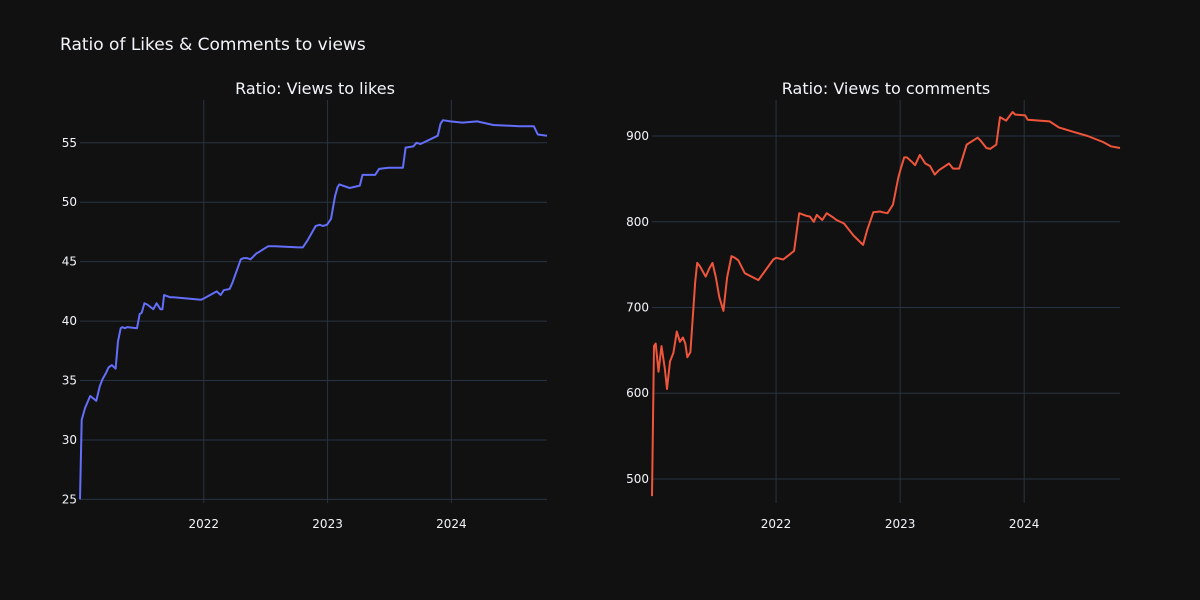 The image size is (1200, 600). Describe the element at coordinates (69, 381) in the screenshot. I see `y-tick-label: 35` at that location.